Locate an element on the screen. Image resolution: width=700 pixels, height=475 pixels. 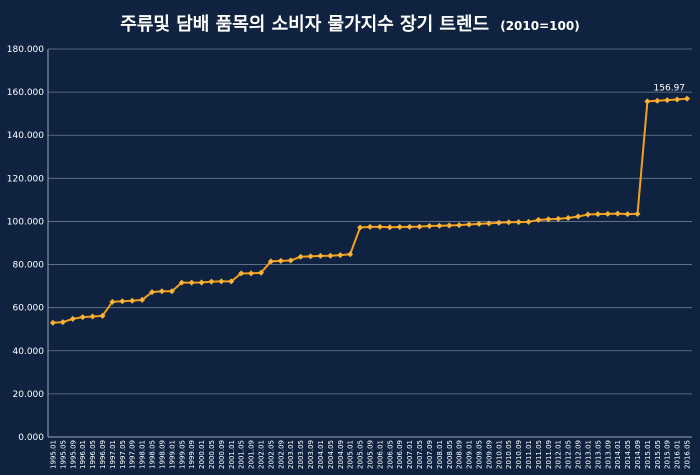
x-tick-label: 2004.05 is located at coordinates (331, 454).